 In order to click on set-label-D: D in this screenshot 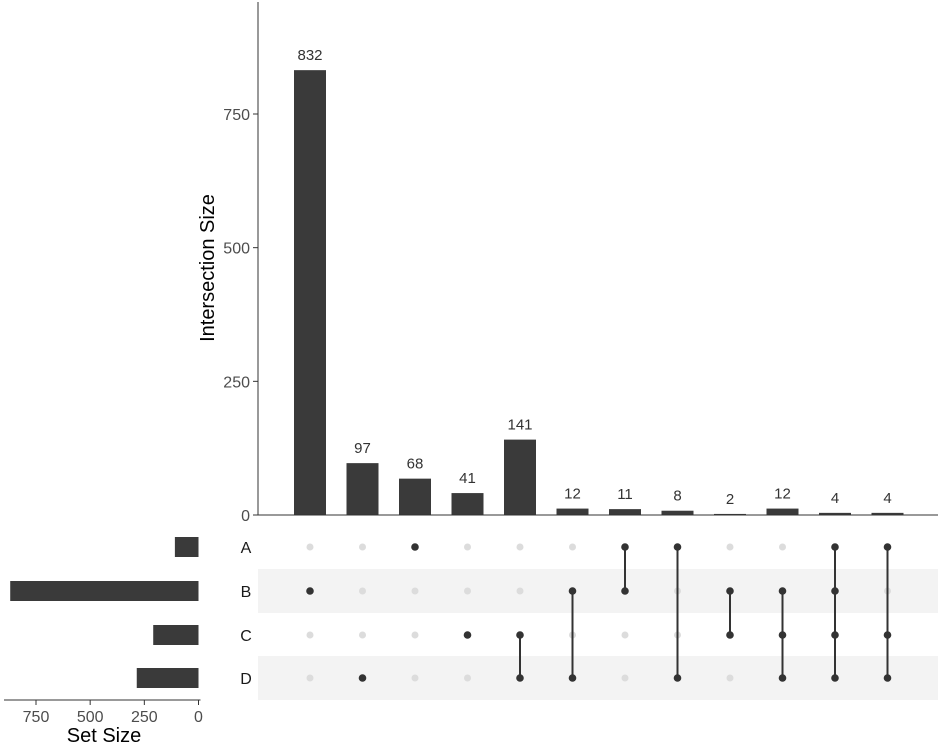, I will do `click(246, 679)`.